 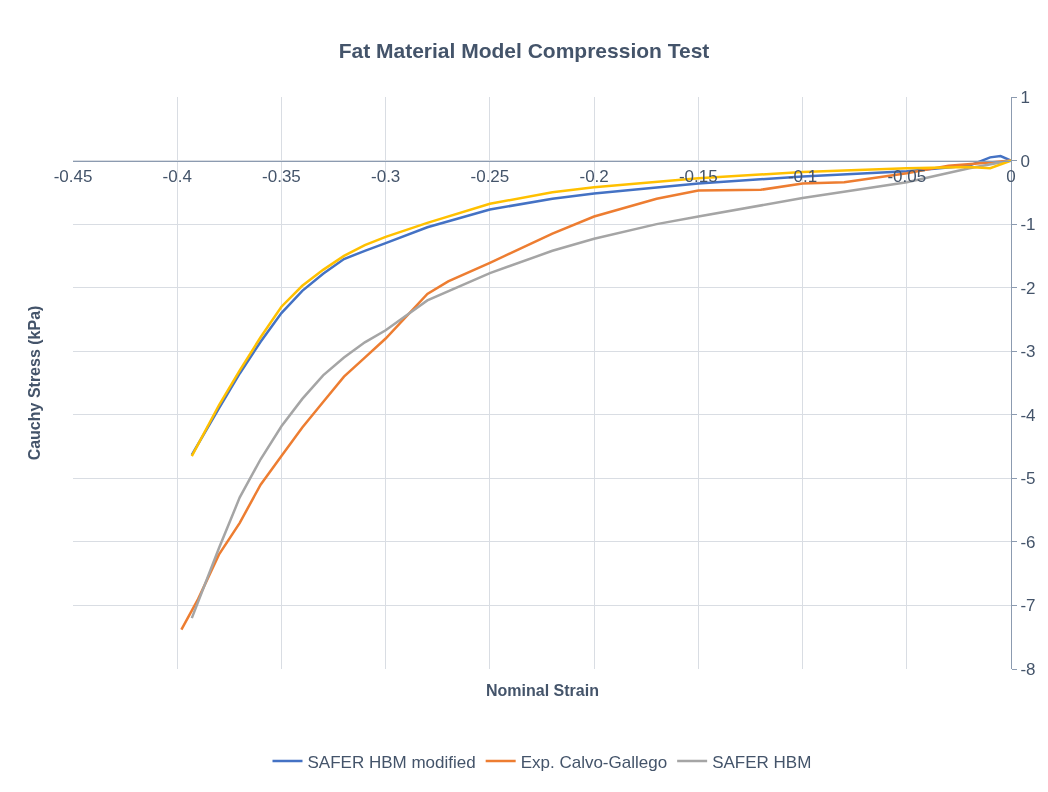 I want to click on x-tick-label: -0.25, so click(x=490, y=176).